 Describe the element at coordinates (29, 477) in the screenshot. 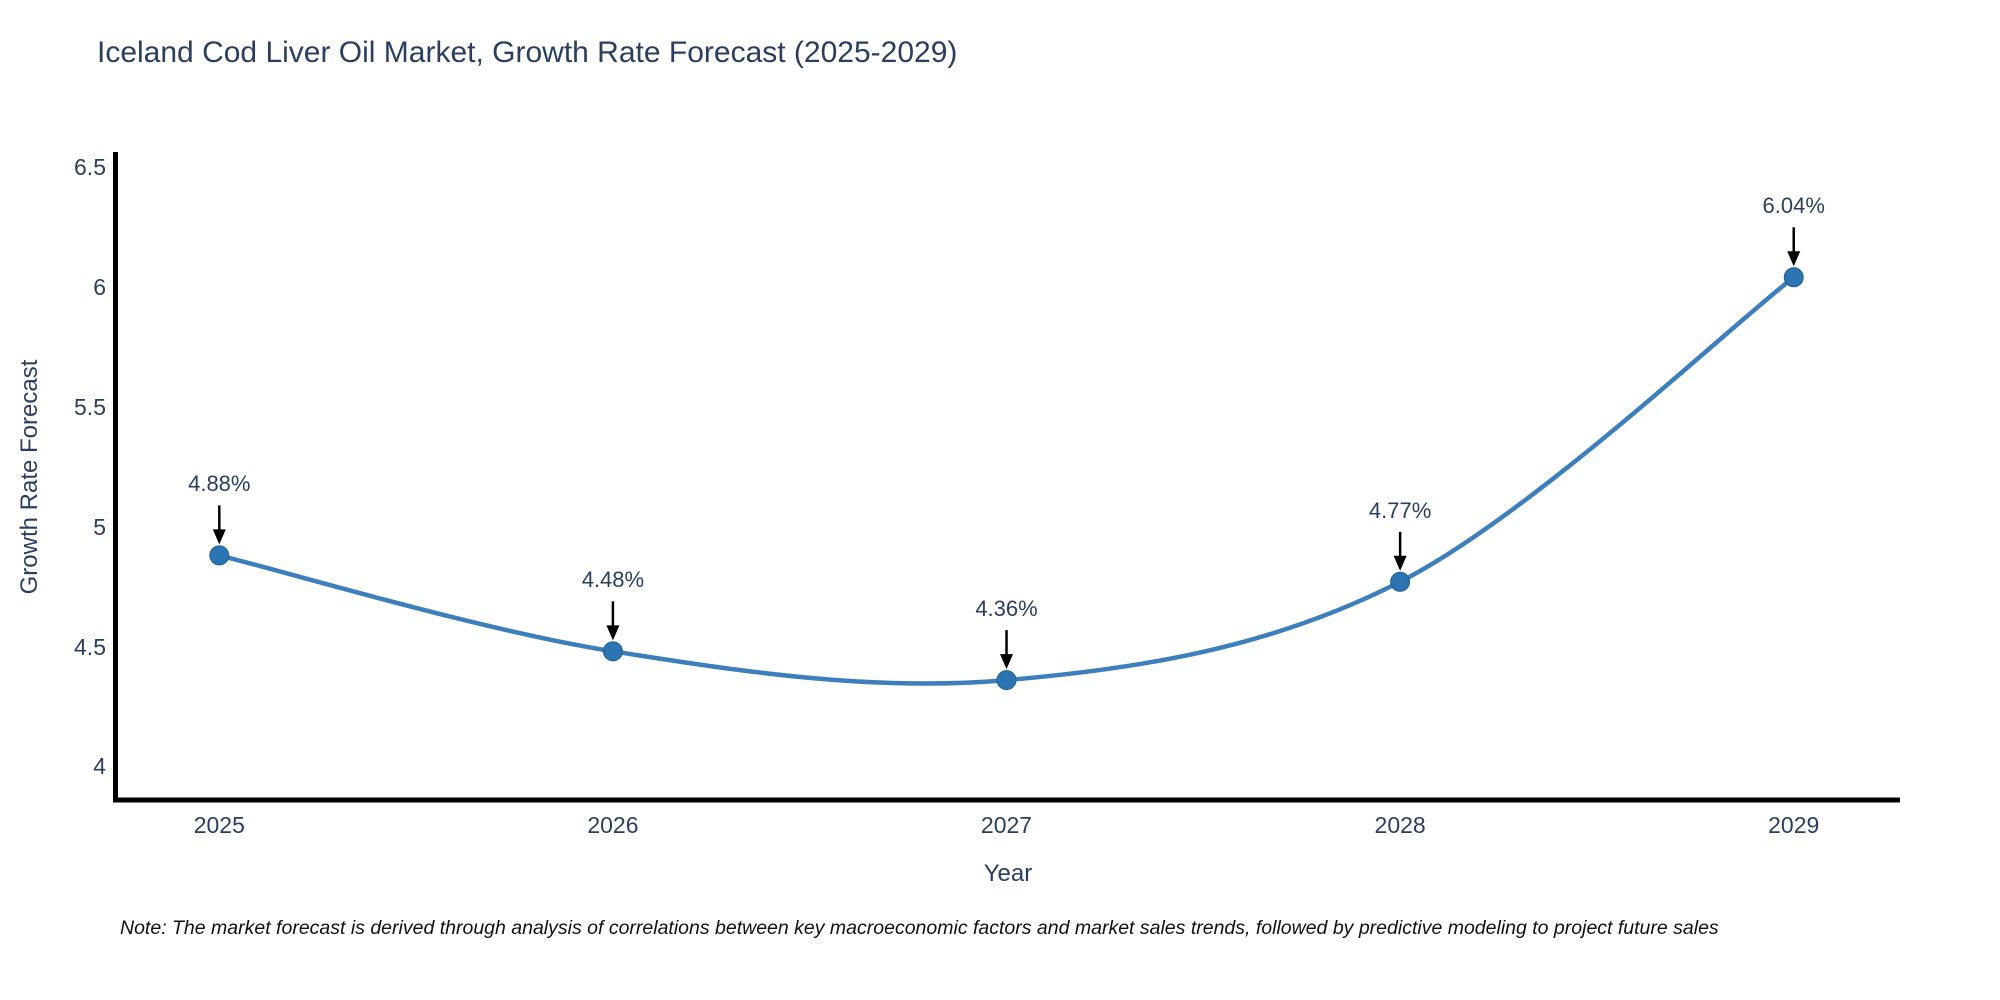

I see `y-axis-title: Growth Rate Forecast` at that location.